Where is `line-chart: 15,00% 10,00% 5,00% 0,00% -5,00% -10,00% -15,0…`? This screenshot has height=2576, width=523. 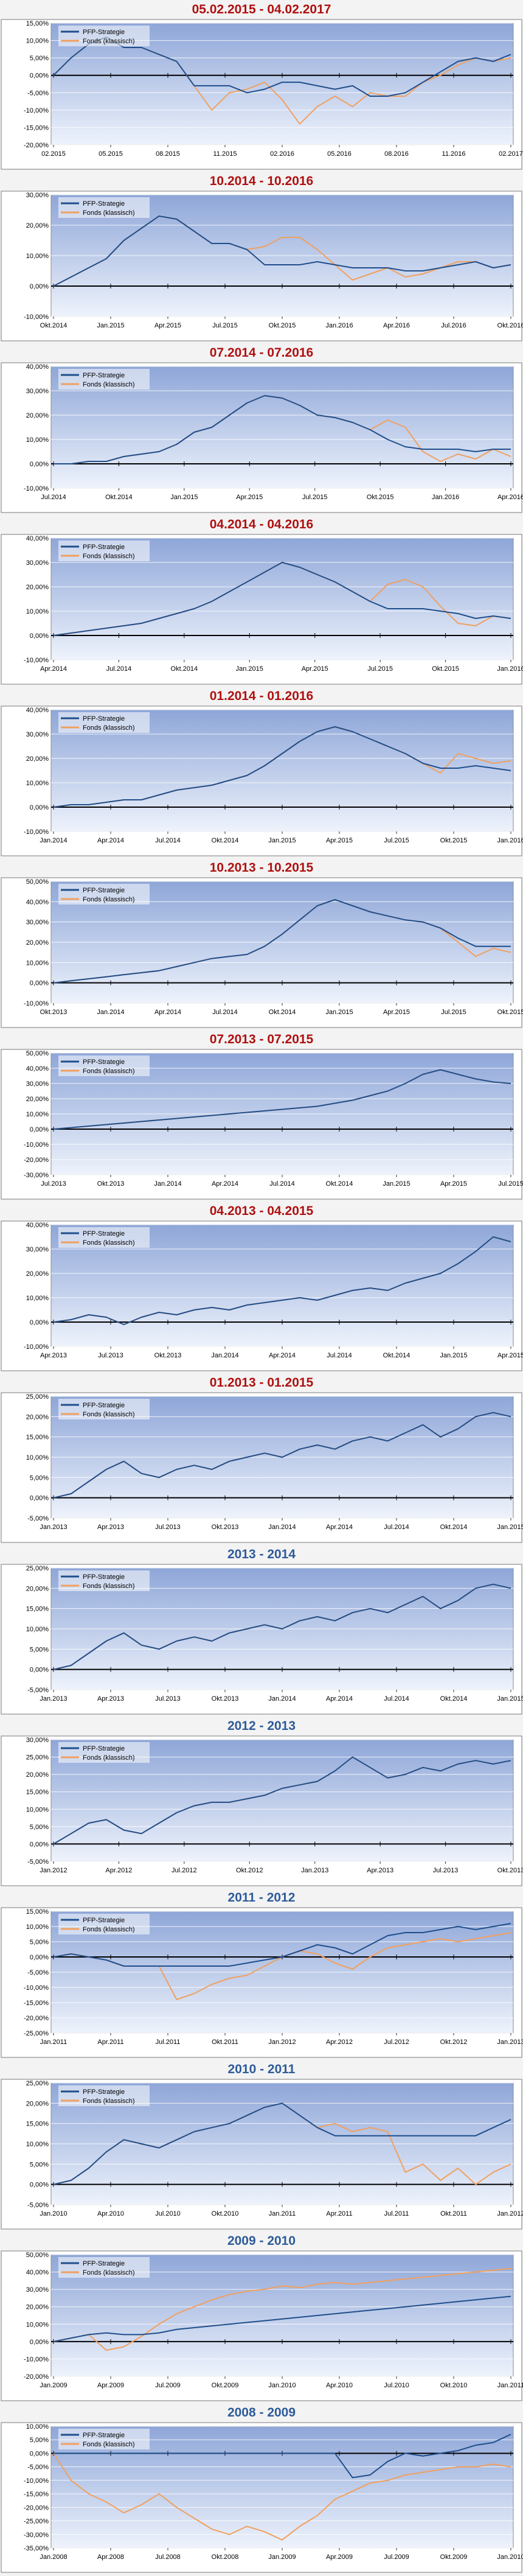 line-chart: 15,00% 10,00% 5,00% 0,00% -5,00% -10,00% -15,0… is located at coordinates (262, 1983).